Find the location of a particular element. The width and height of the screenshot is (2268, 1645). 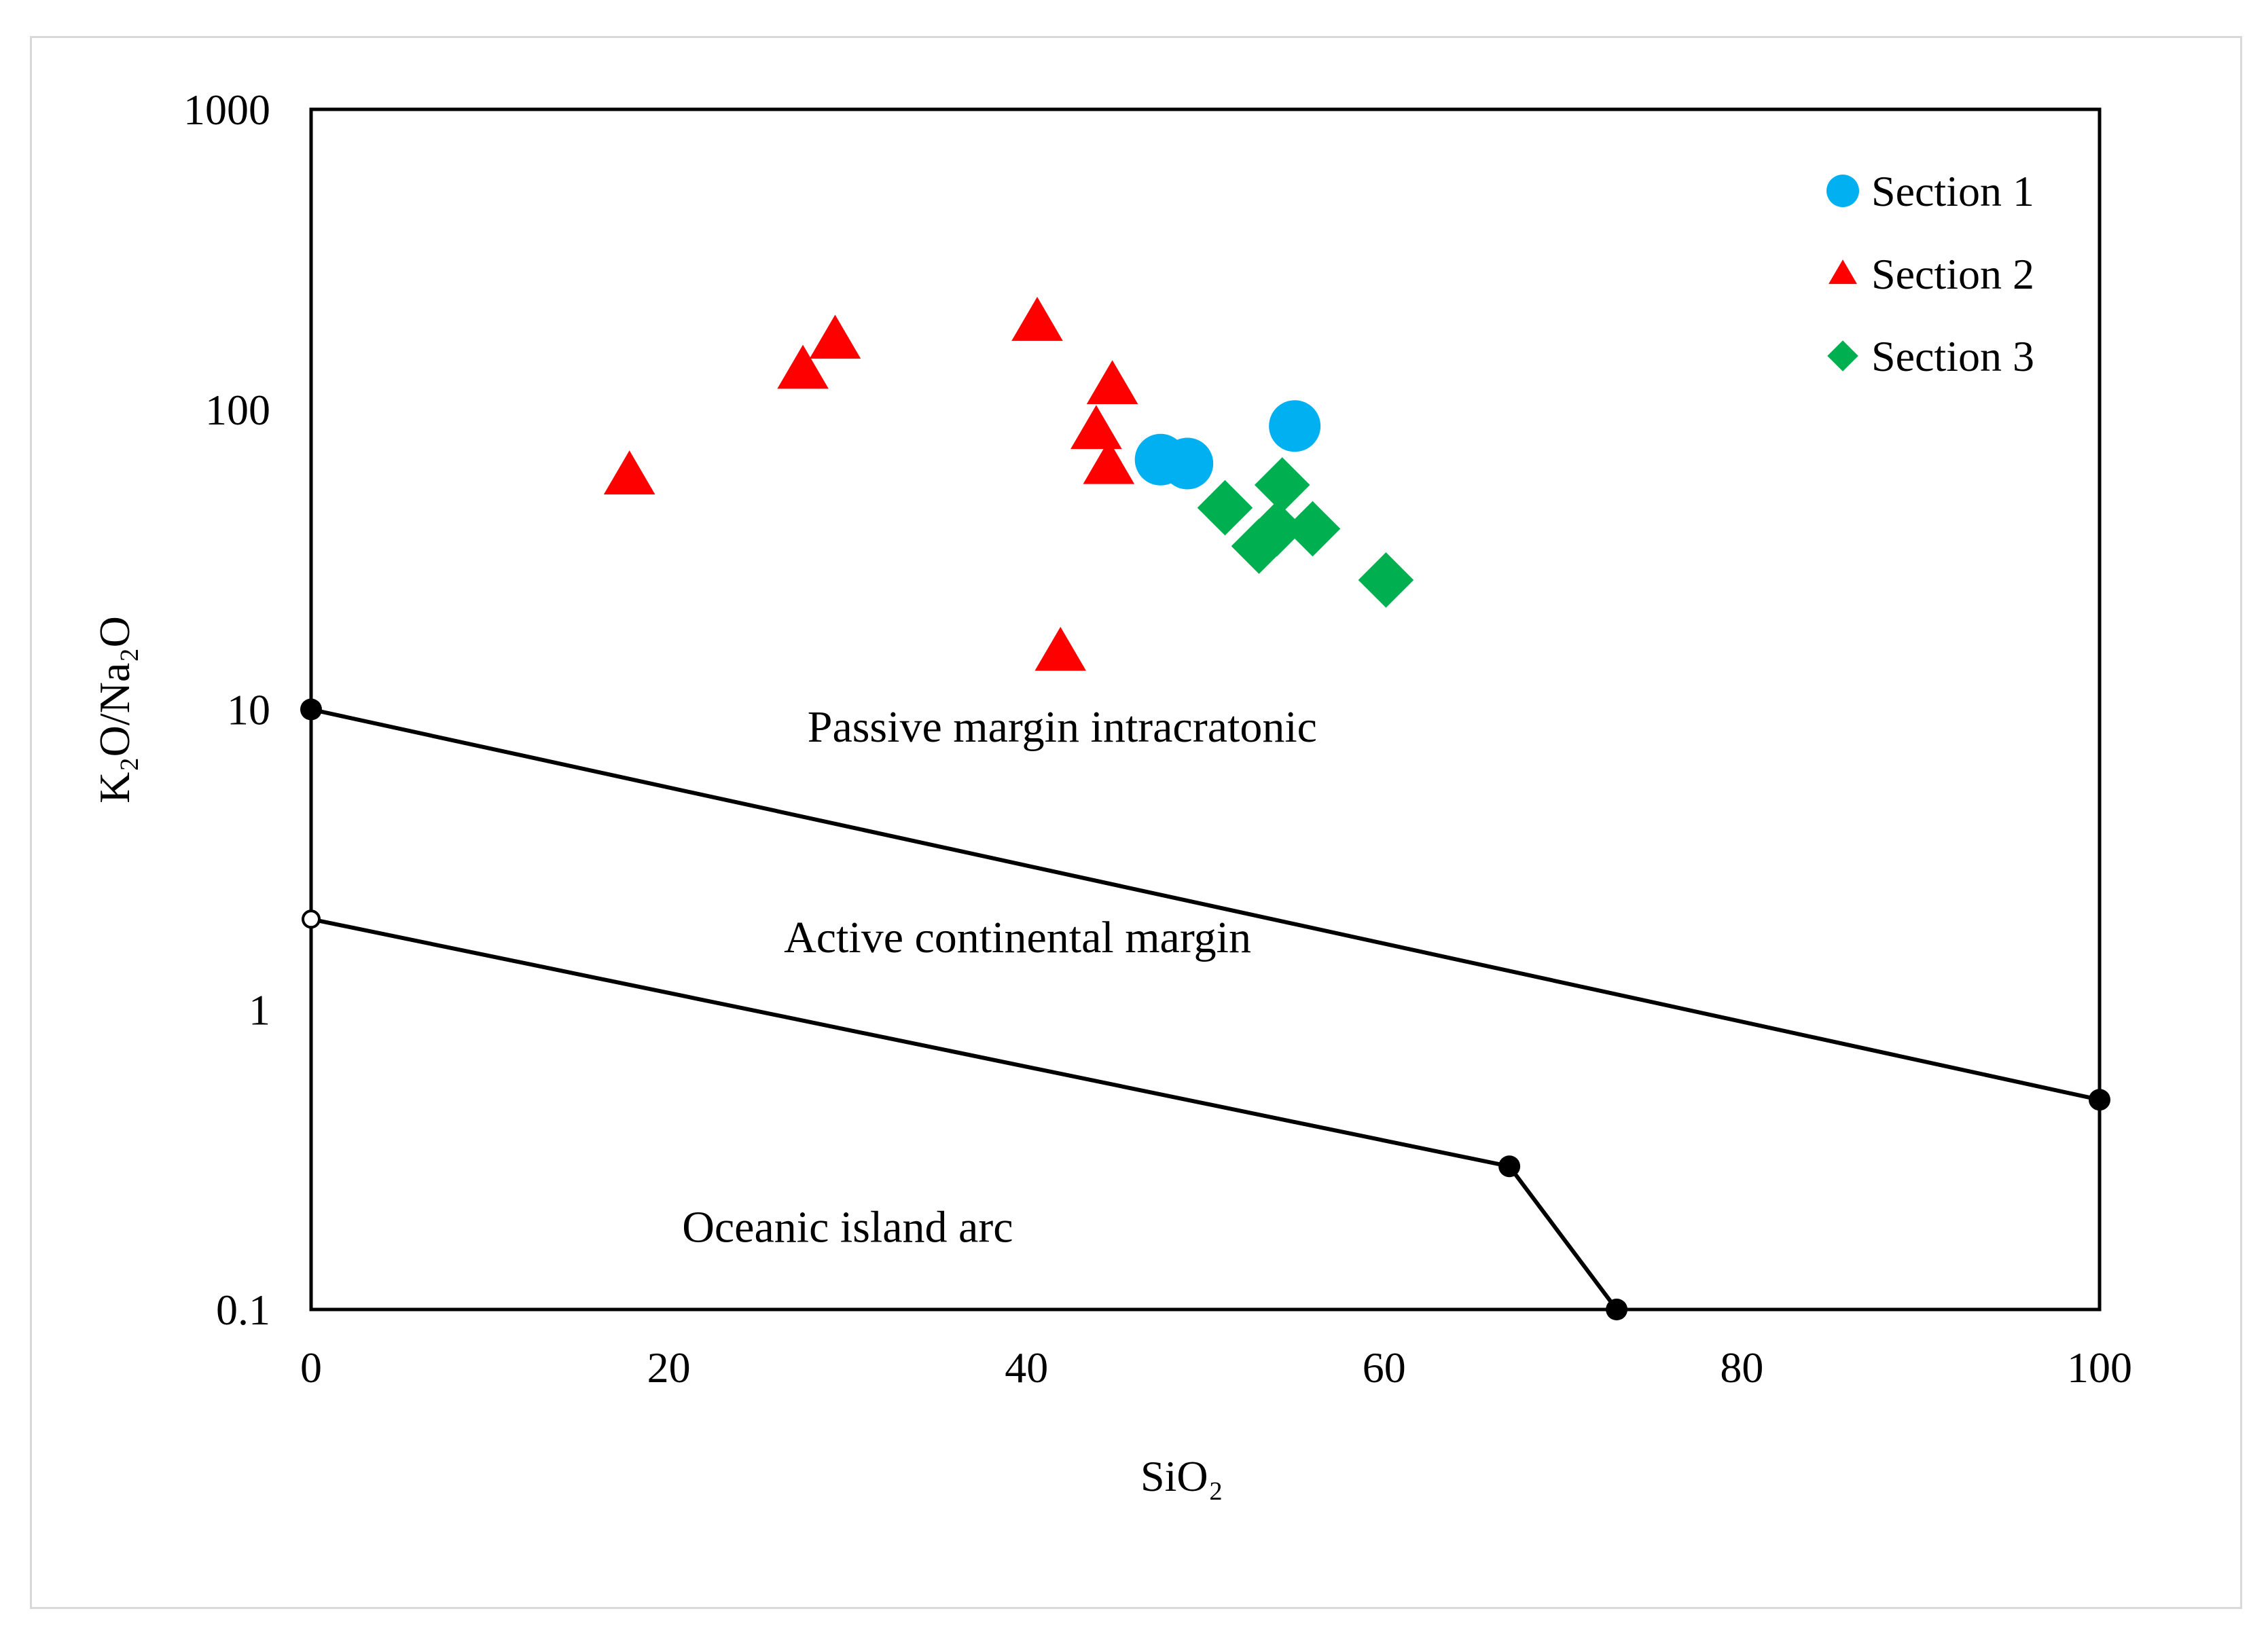

region-label-1: Passive margin intracratonic is located at coordinates (1062, 727).